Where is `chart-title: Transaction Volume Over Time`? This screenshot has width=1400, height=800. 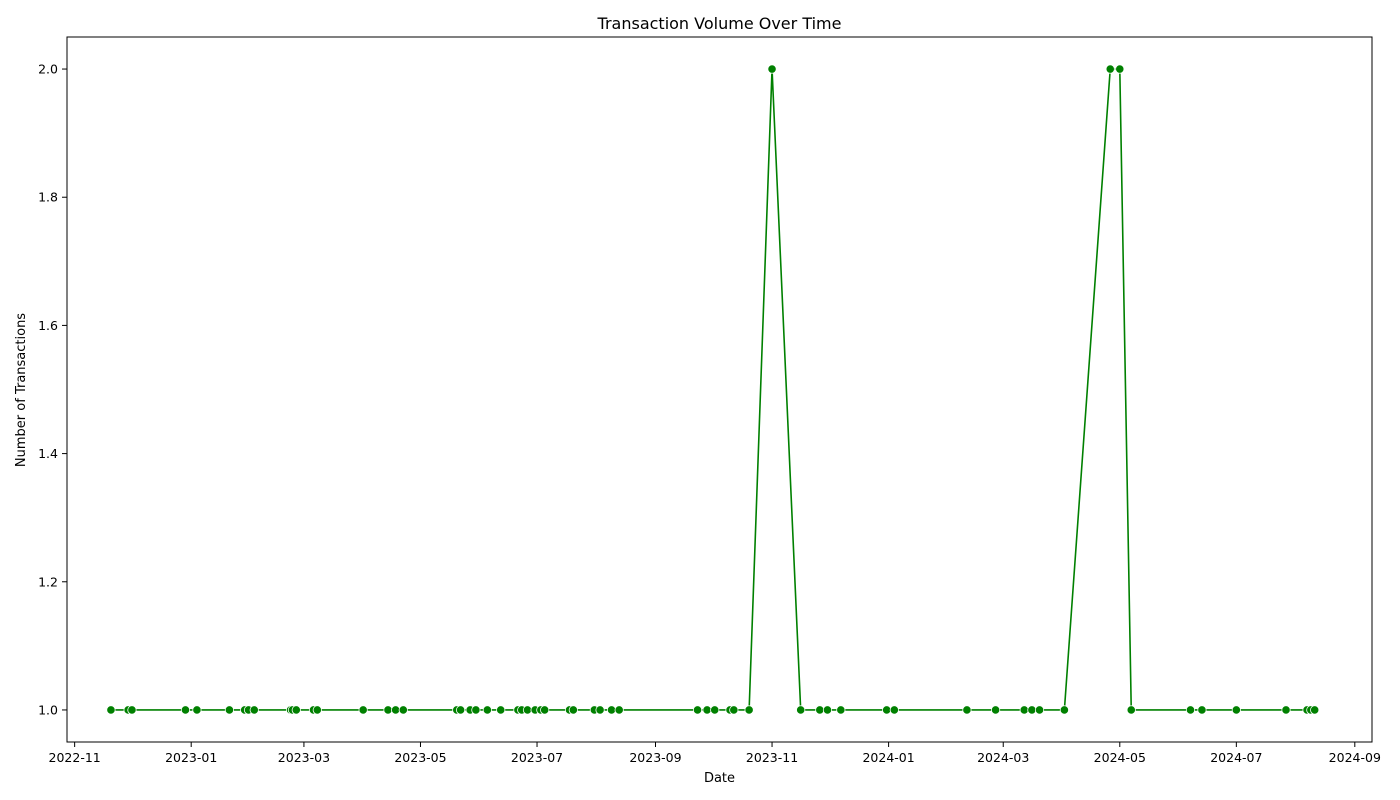 chart-title: Transaction Volume Over Time is located at coordinates (719, 23).